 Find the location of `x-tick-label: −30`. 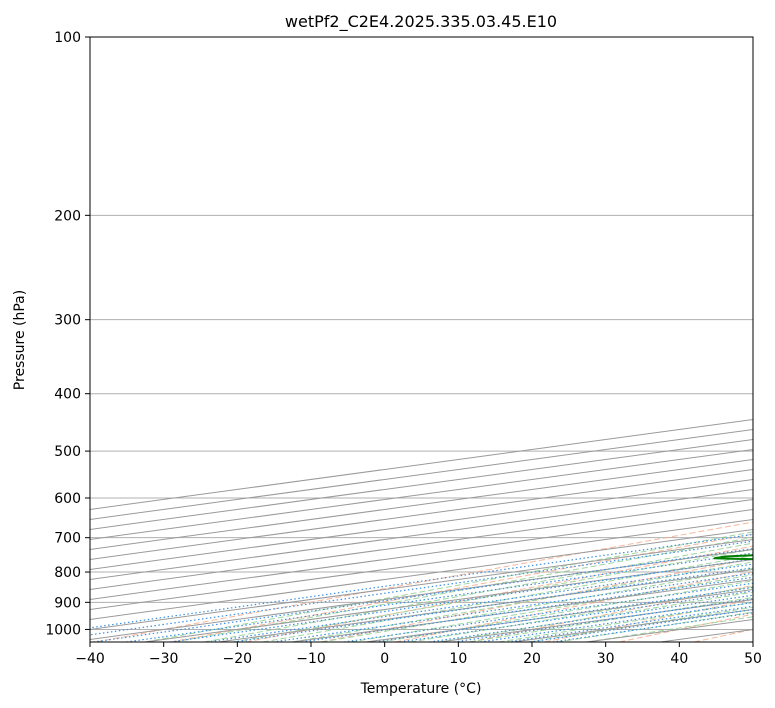

x-tick-label: −30 is located at coordinates (164, 659).